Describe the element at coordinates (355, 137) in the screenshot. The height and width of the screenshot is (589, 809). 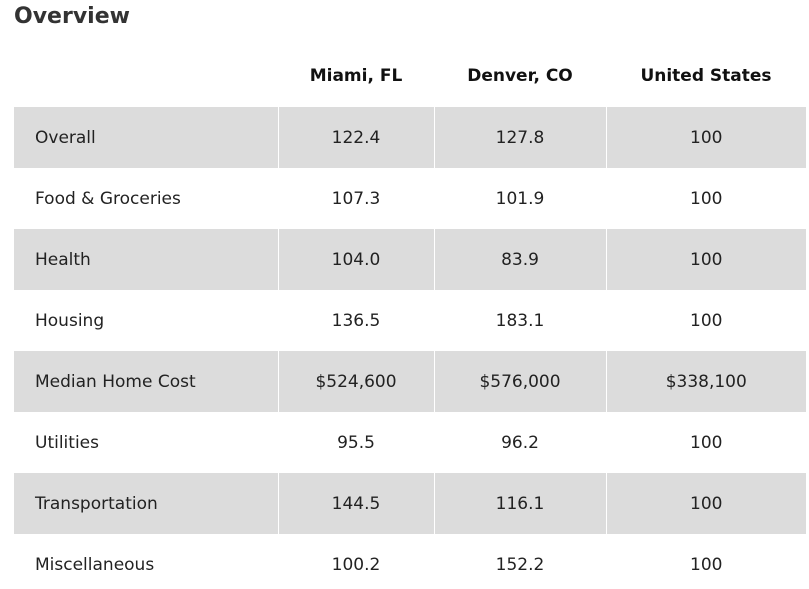
I see `table-cell: 122.4` at that location.